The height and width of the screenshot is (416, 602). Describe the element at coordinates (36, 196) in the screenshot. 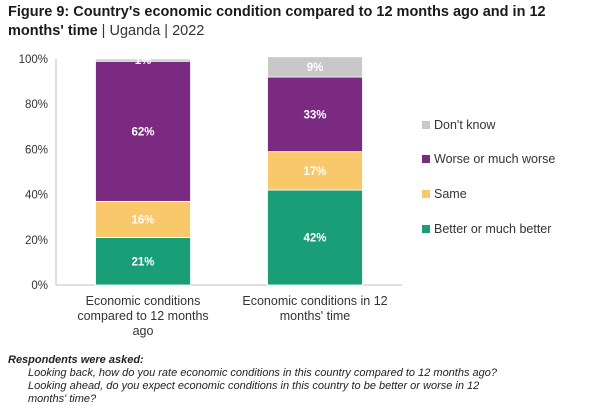

I see `y-tick-label: 40%` at that location.